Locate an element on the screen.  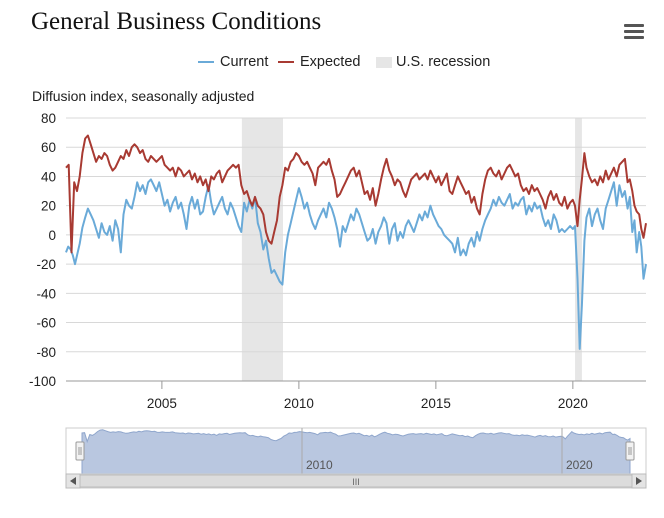
legend-swatch-current is located at coordinates (206, 62).